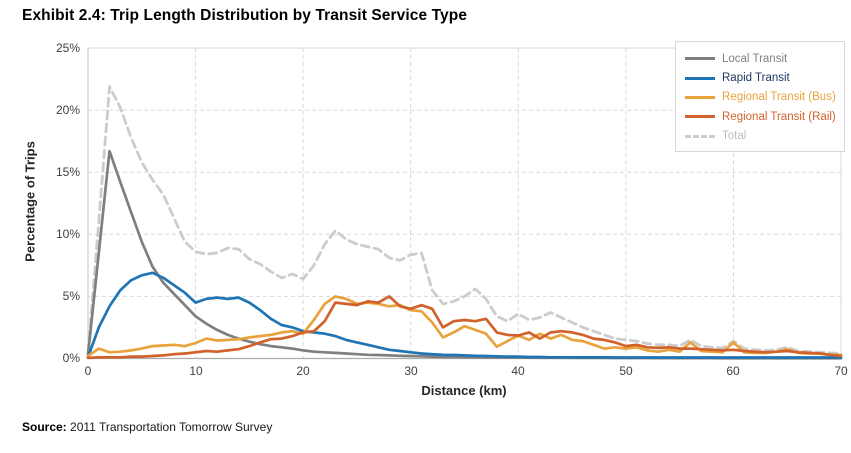 This screenshot has width=851, height=453. What do you see at coordinates (196, 371) in the screenshot?
I see `x-tick-label: 10` at bounding box center [196, 371].